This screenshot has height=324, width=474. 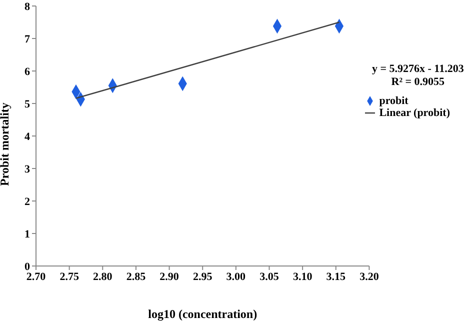 I want to click on x-tick-label: 3.00, so click(x=236, y=276).